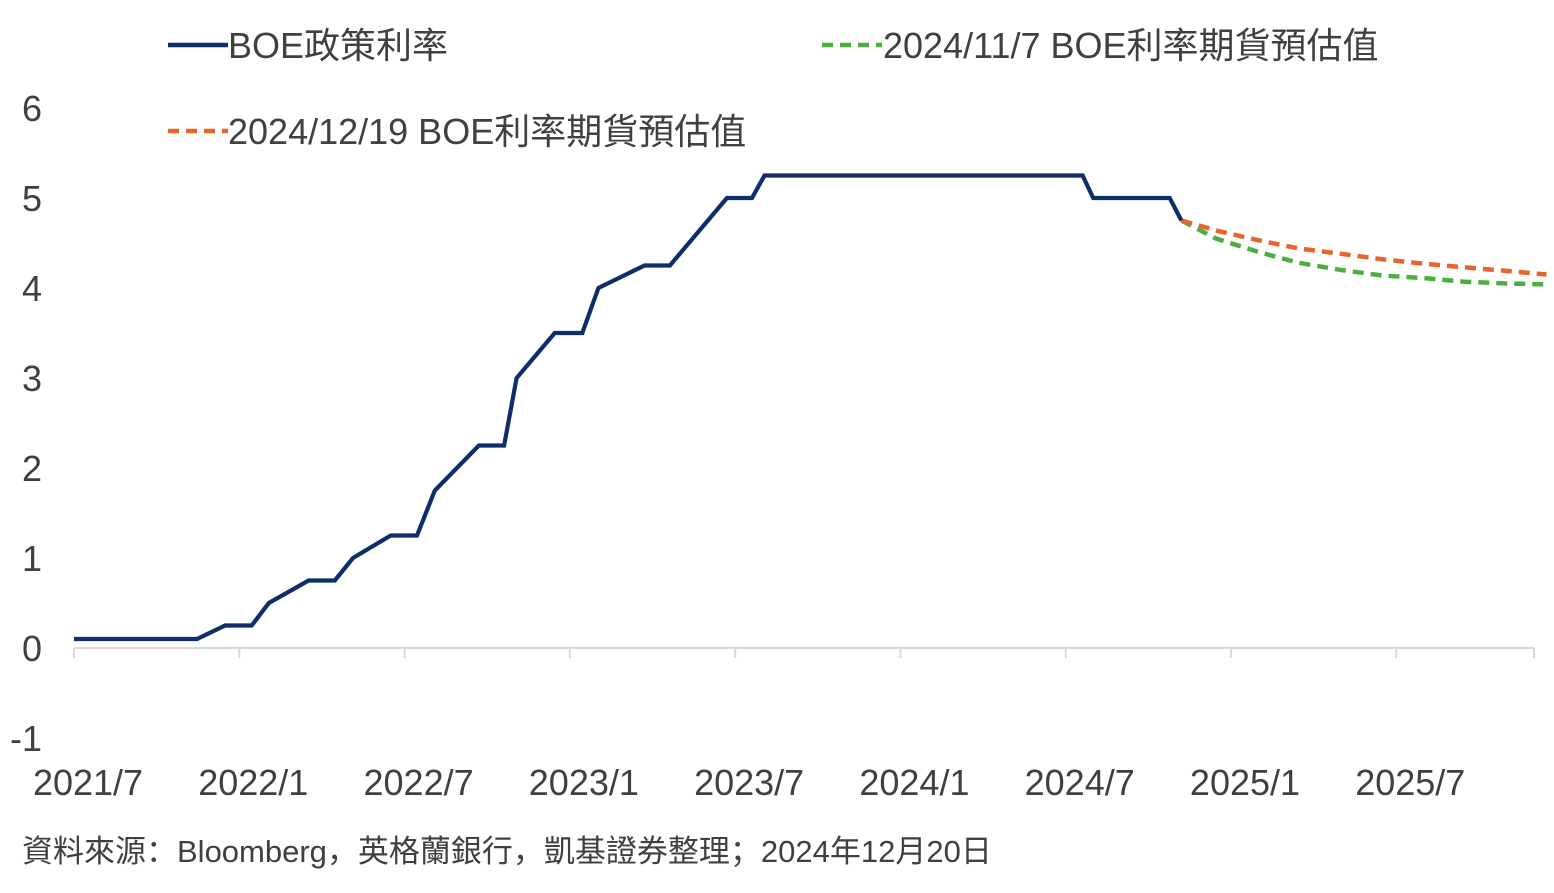 The height and width of the screenshot is (893, 1554). I want to click on legend-item-futures-dec: 2024/12/19 BOE利率期貨預估值, so click(457, 131).